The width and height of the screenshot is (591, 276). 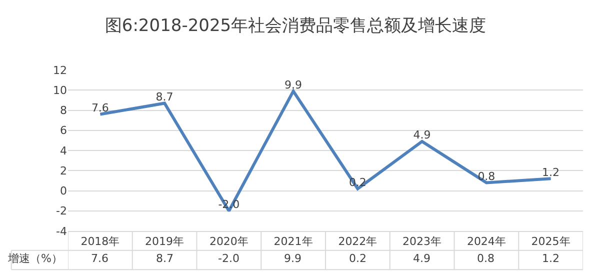 I want to click on x-tick-label: 2024年, so click(x=486, y=241).